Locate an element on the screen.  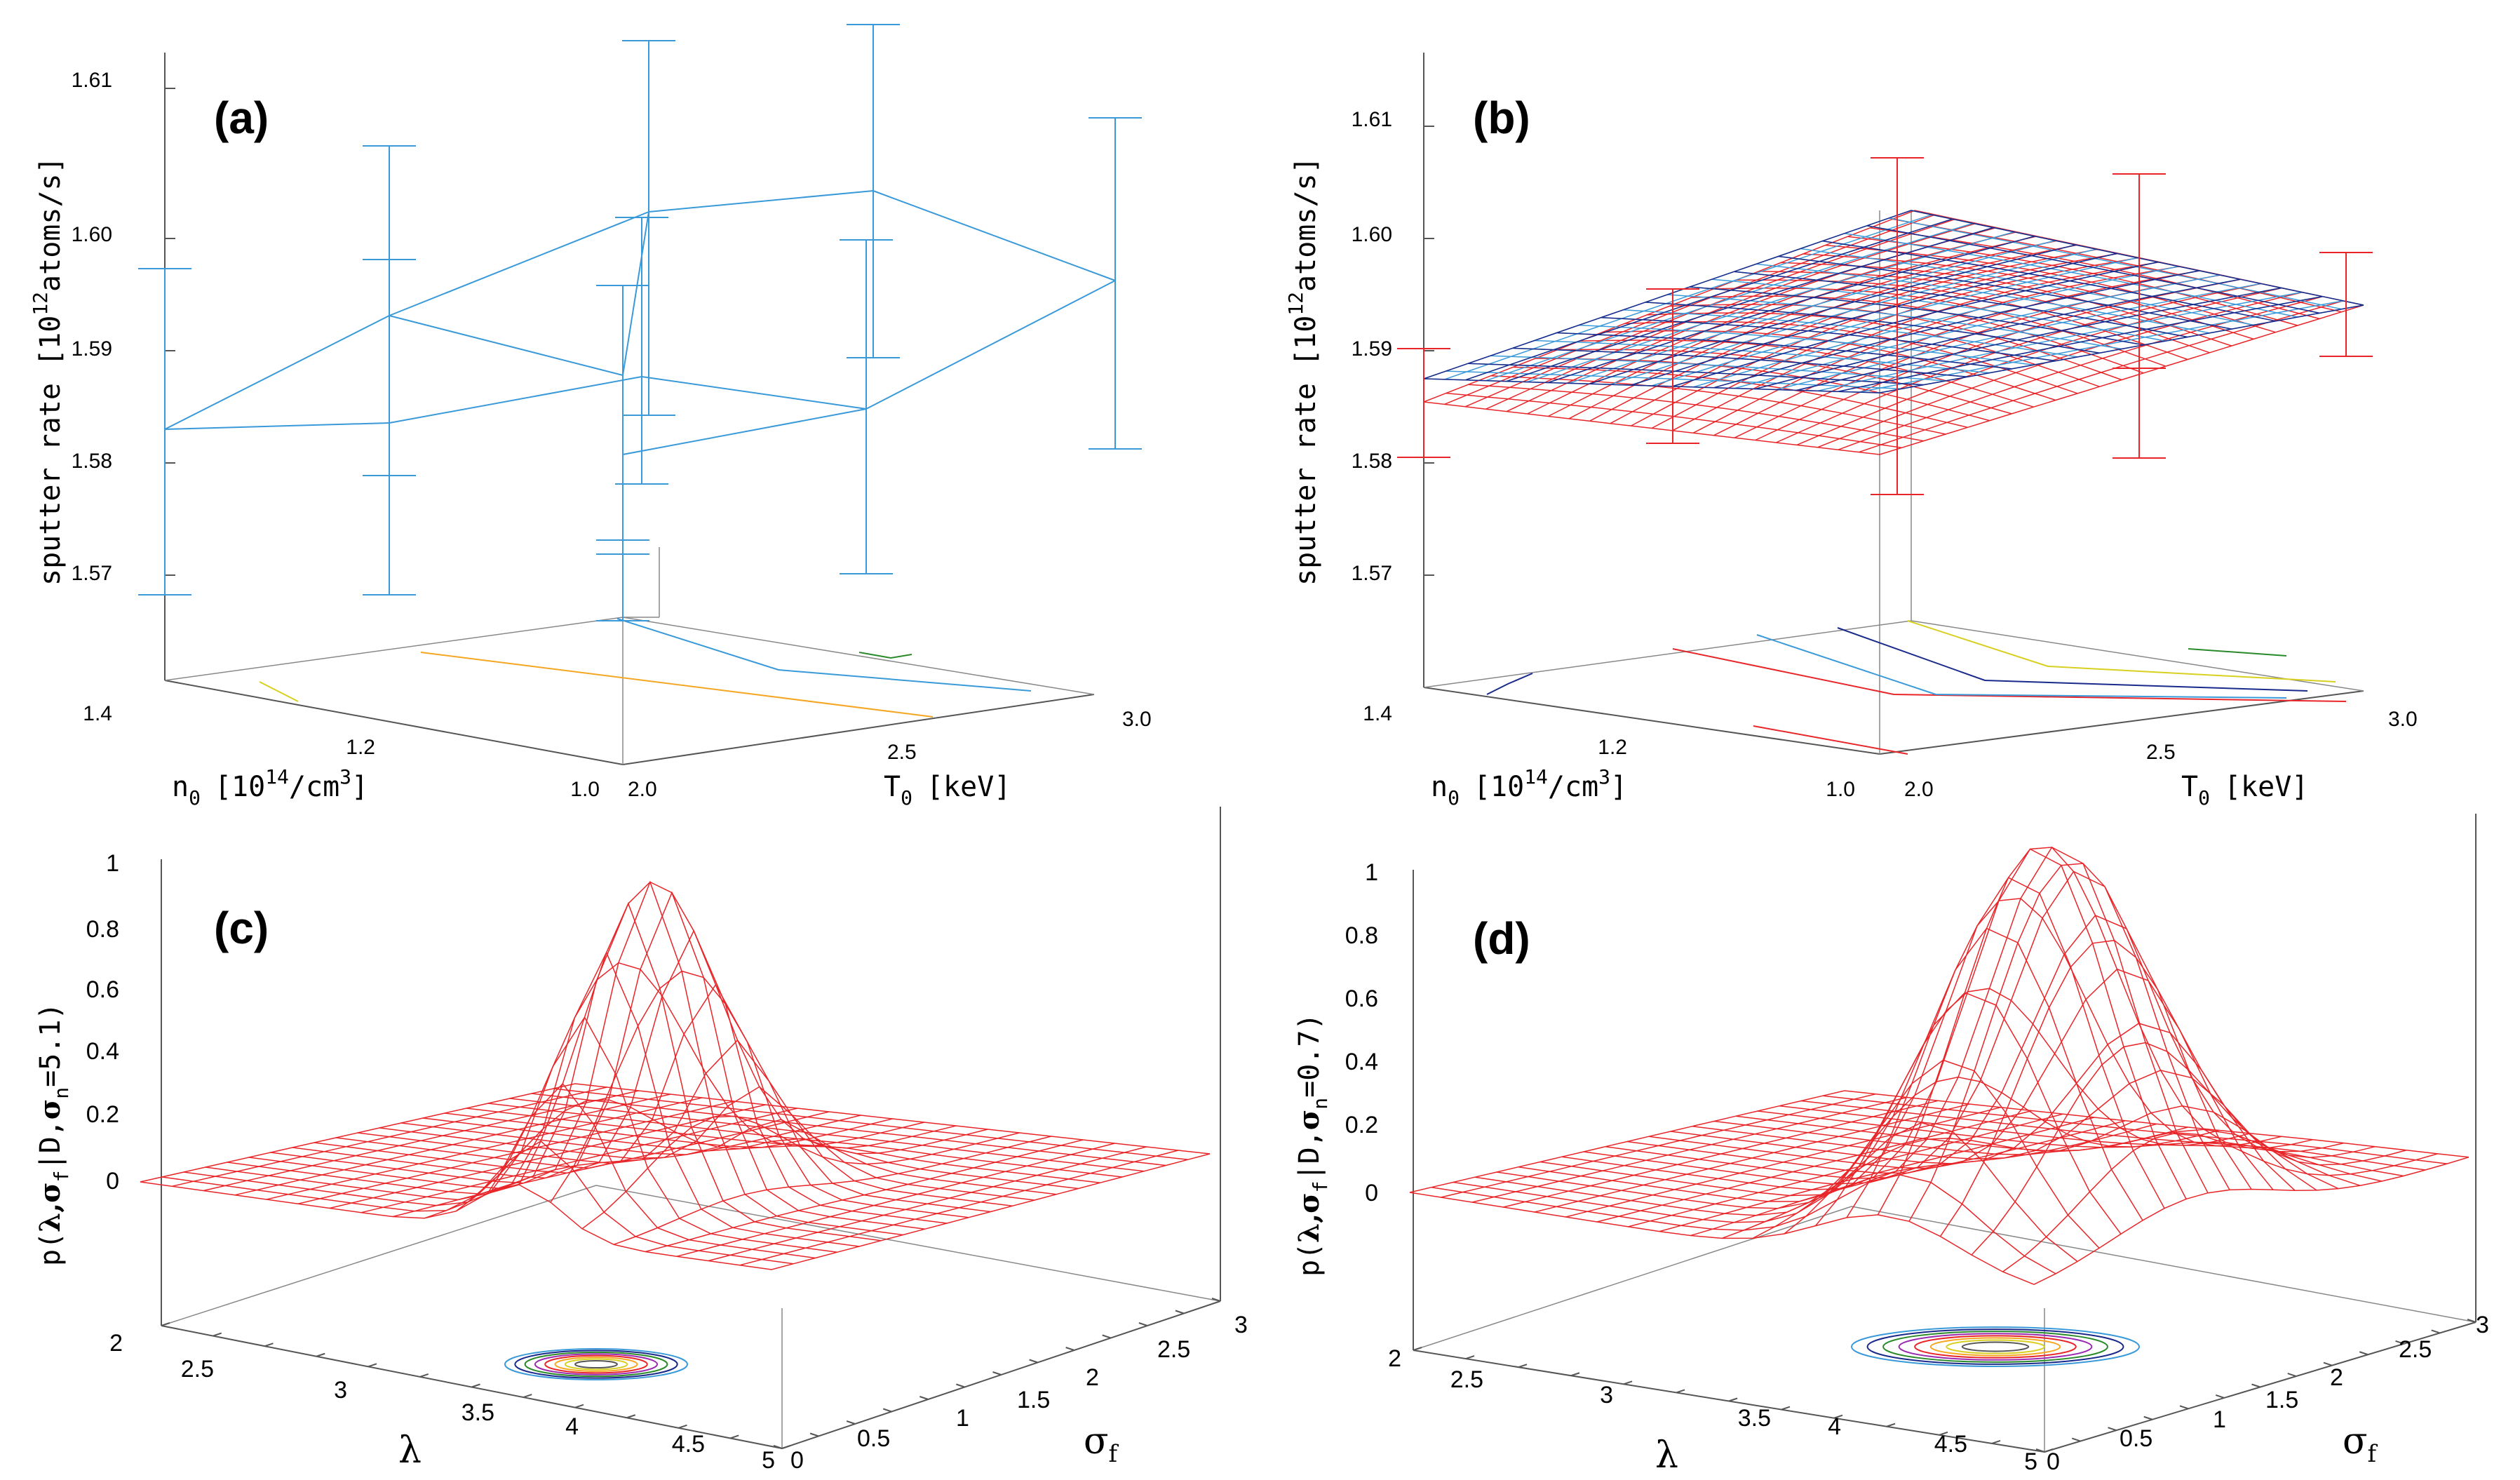
panel-a-ztick: 1.59 is located at coordinates (92, 349).